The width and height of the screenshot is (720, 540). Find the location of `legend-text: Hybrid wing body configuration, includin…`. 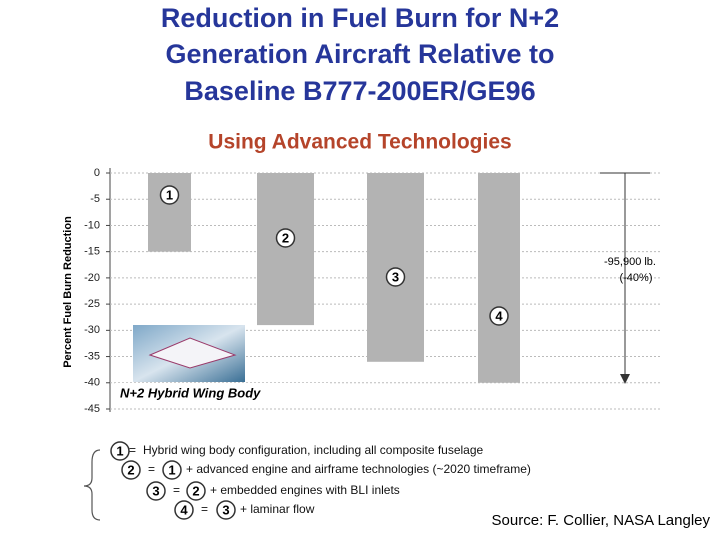

legend-text: Hybrid wing body configuration, includin… is located at coordinates (313, 450).